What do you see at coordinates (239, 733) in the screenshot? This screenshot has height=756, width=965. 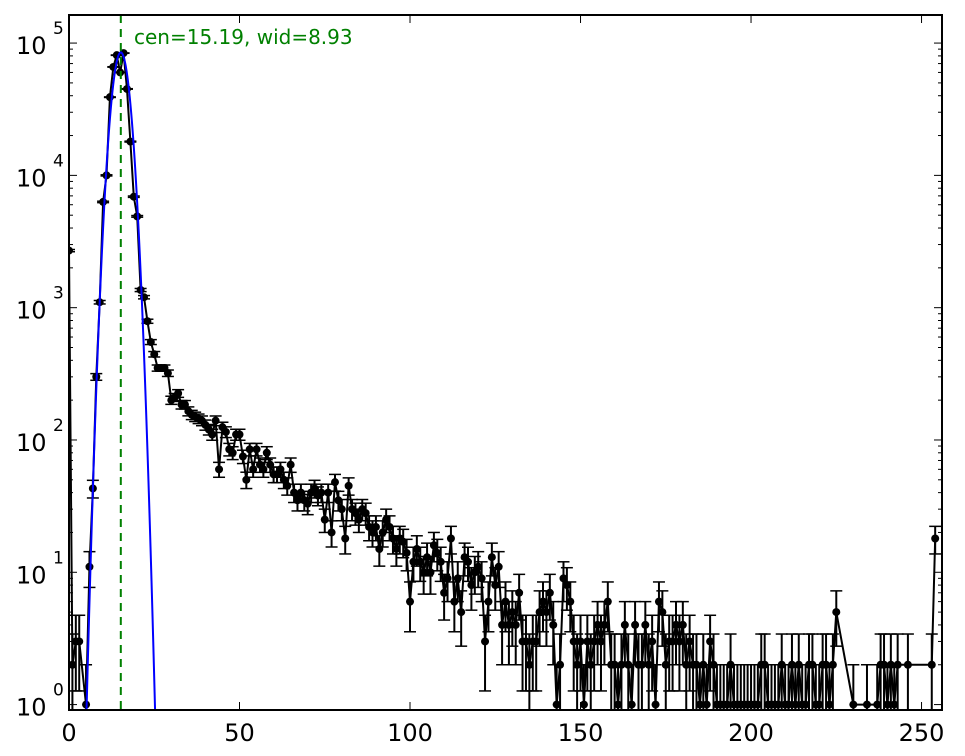 I see `x-tick-label: 50` at bounding box center [239, 733].